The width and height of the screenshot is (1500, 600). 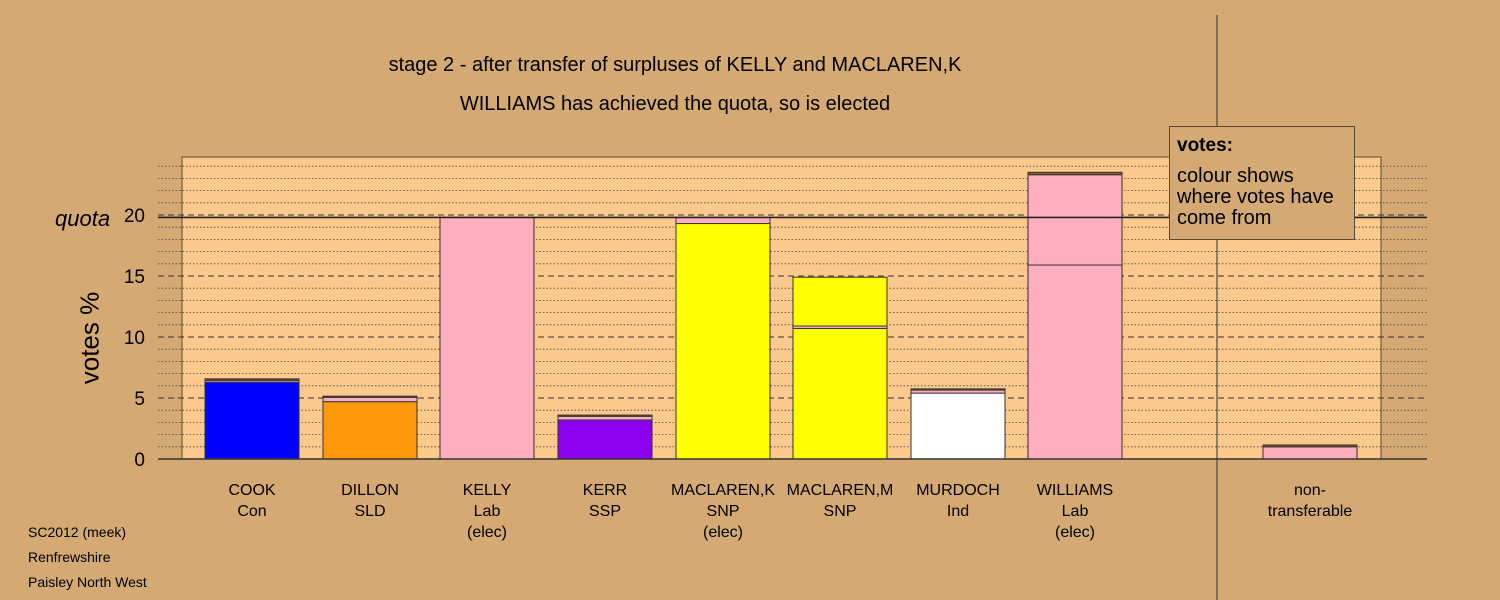 I want to click on candidate-party: SSP, so click(x=604, y=511).